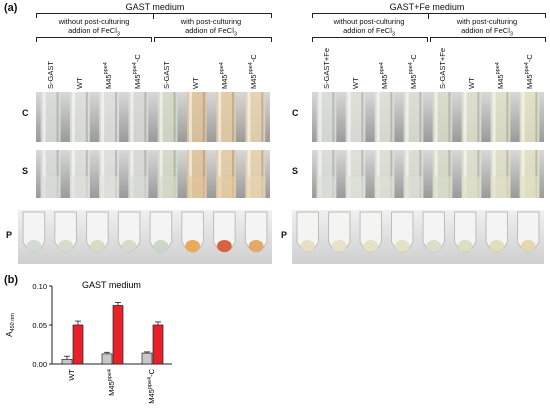  I want to click on group-left-sub-bracket-left, so click(94, 39).